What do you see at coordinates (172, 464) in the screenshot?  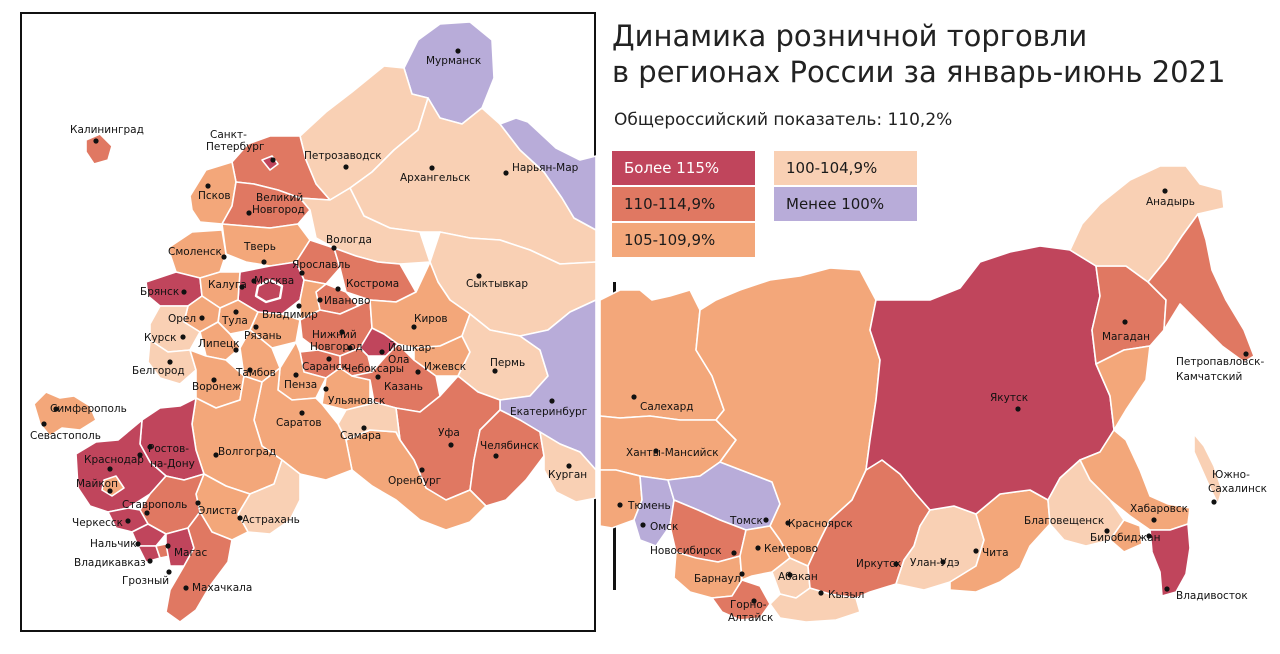 I see `city-rostov-label-2: на-Дону` at bounding box center [172, 464].